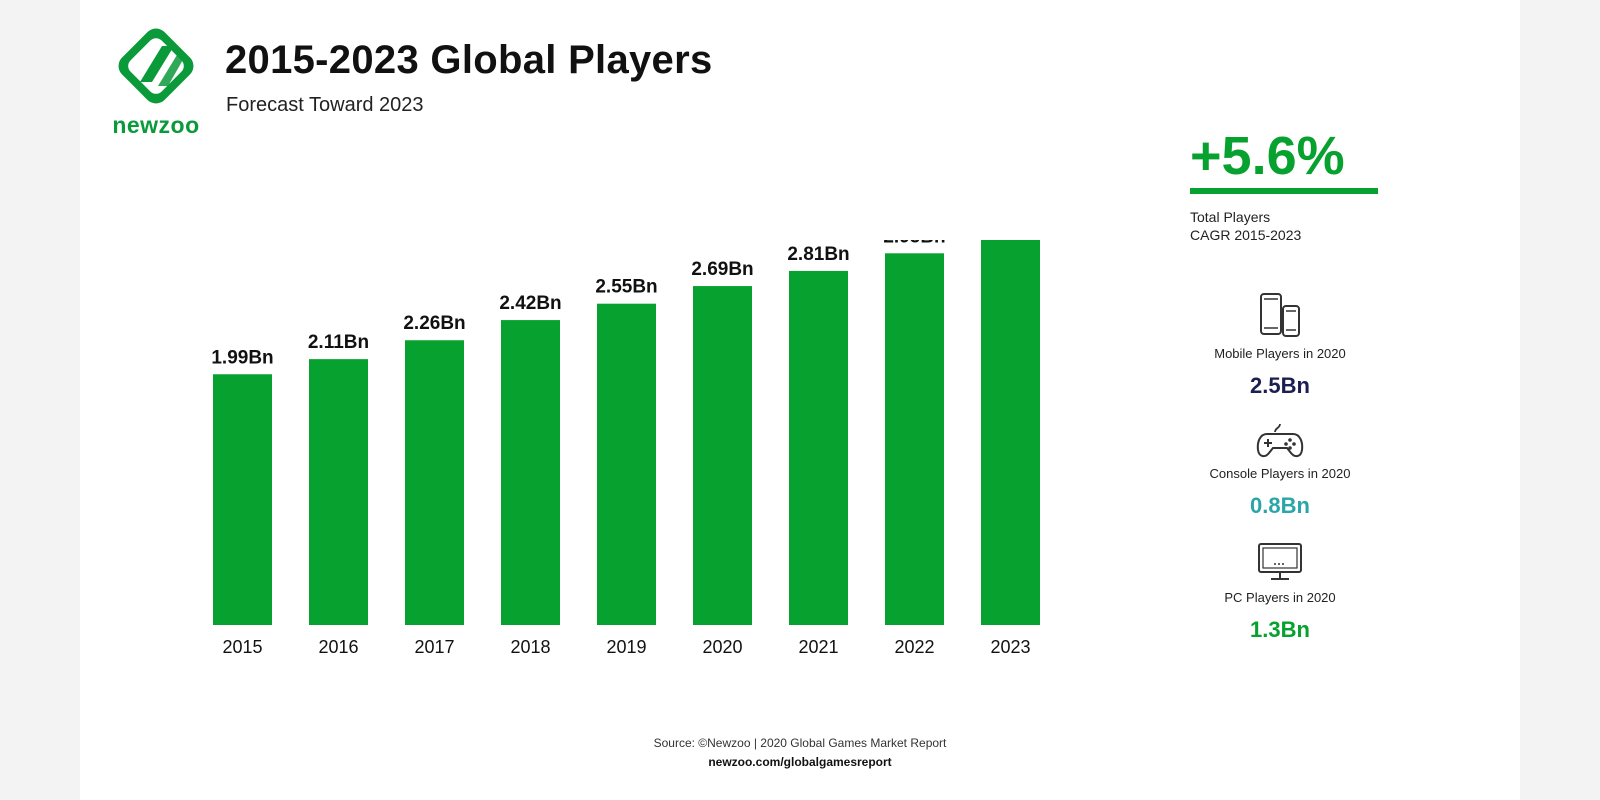 The image size is (1600, 800). Describe the element at coordinates (1010, 647) in the screenshot. I see `x-tick-label-2023: 2023` at that location.